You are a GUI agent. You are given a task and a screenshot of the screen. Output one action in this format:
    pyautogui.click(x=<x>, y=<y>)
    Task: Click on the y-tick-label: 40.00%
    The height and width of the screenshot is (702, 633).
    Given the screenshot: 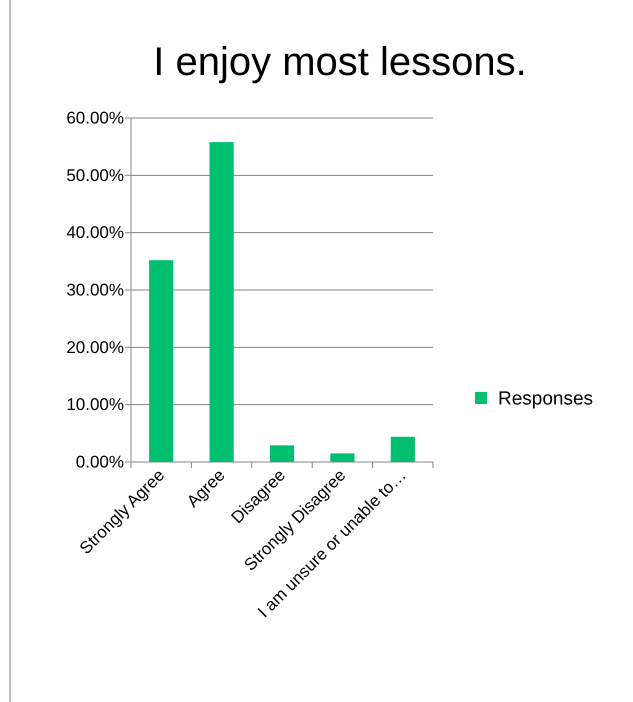 What is the action you would take?
    pyautogui.click(x=95, y=232)
    